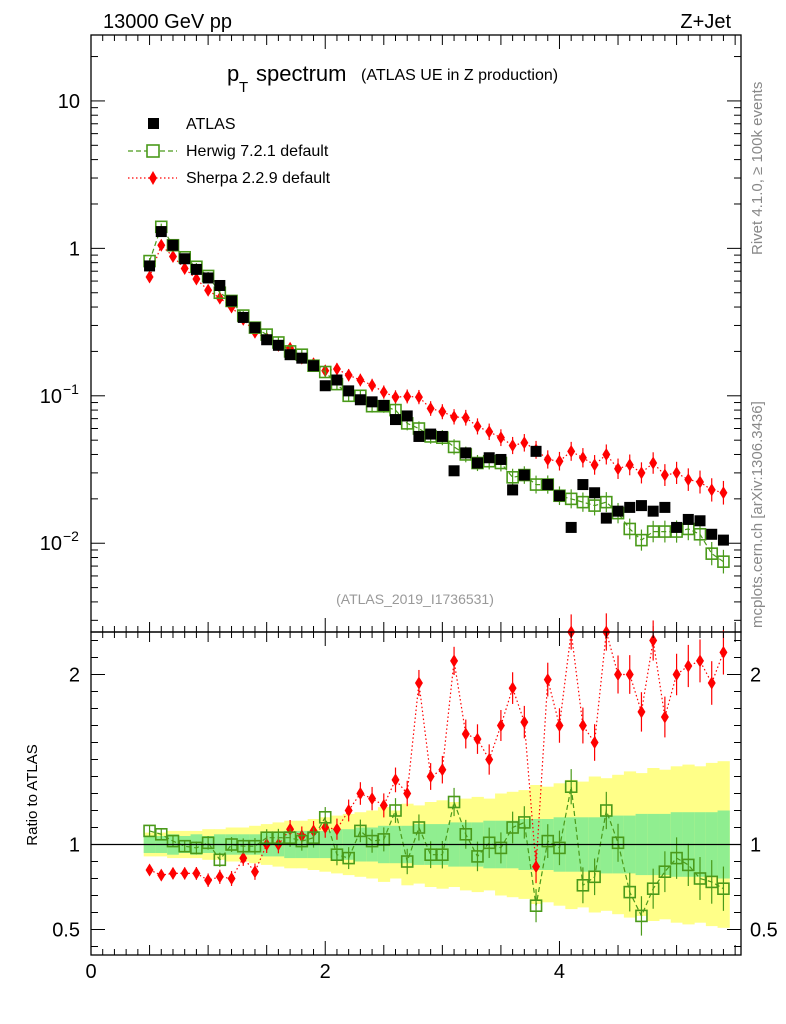  Describe the element at coordinates (66, 931) in the screenshot. I see `ratio-ytick-label-left: 0.5` at that location.